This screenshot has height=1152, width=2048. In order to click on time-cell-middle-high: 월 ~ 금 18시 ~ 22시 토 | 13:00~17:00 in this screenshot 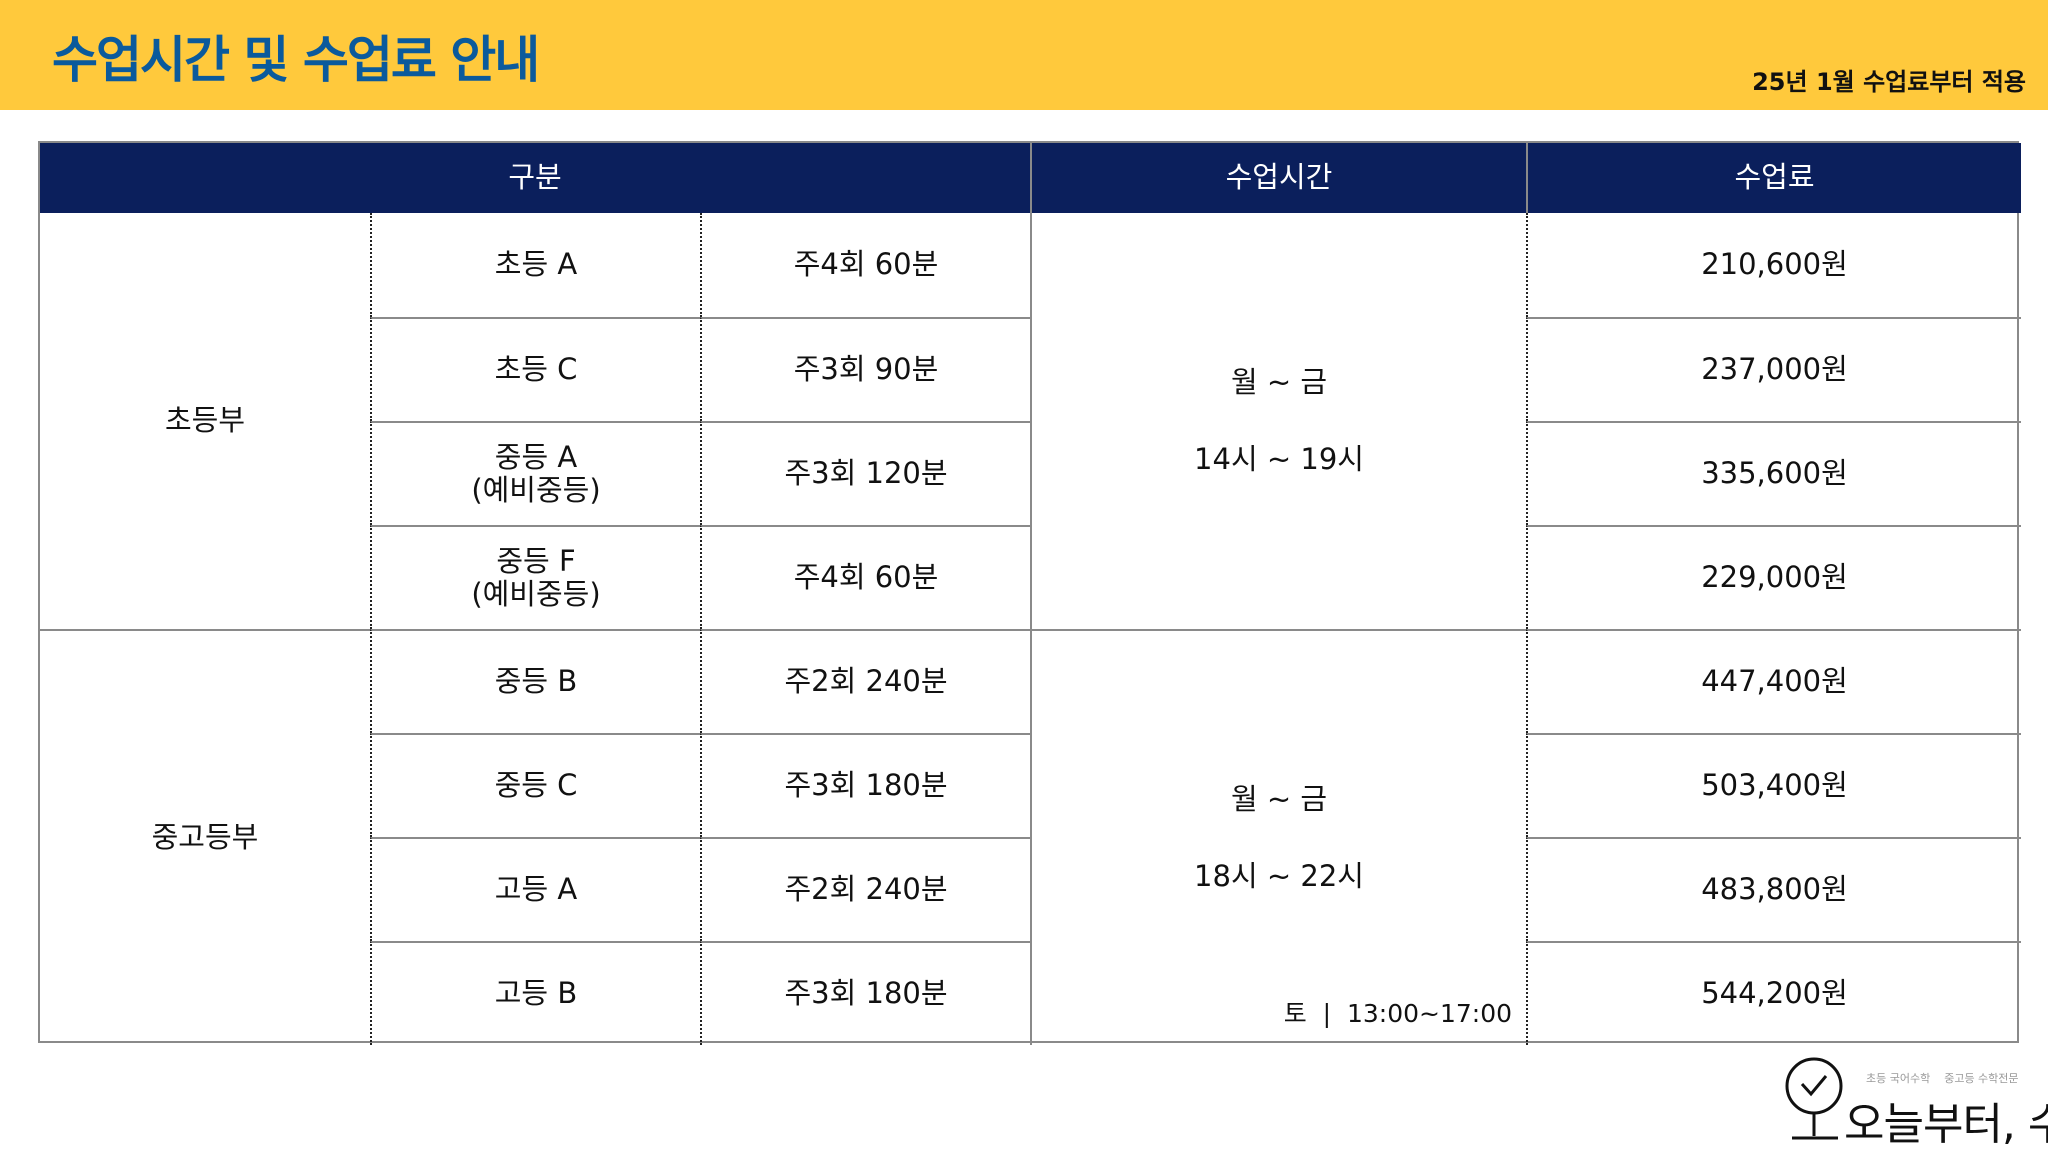, I will do `click(1278, 837)`.